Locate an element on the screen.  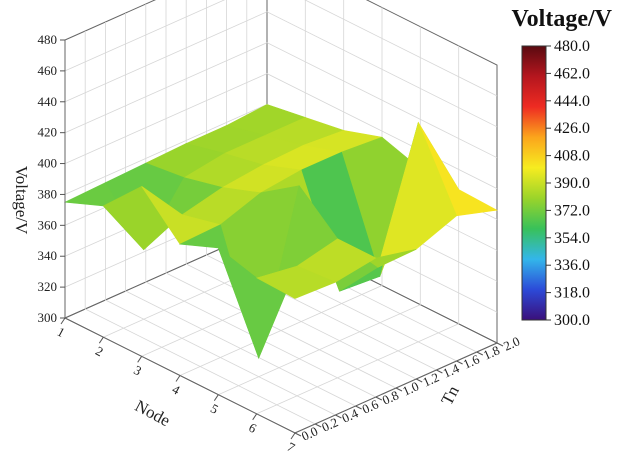
y-tick-label: 0.6 is located at coordinates (370, 406).